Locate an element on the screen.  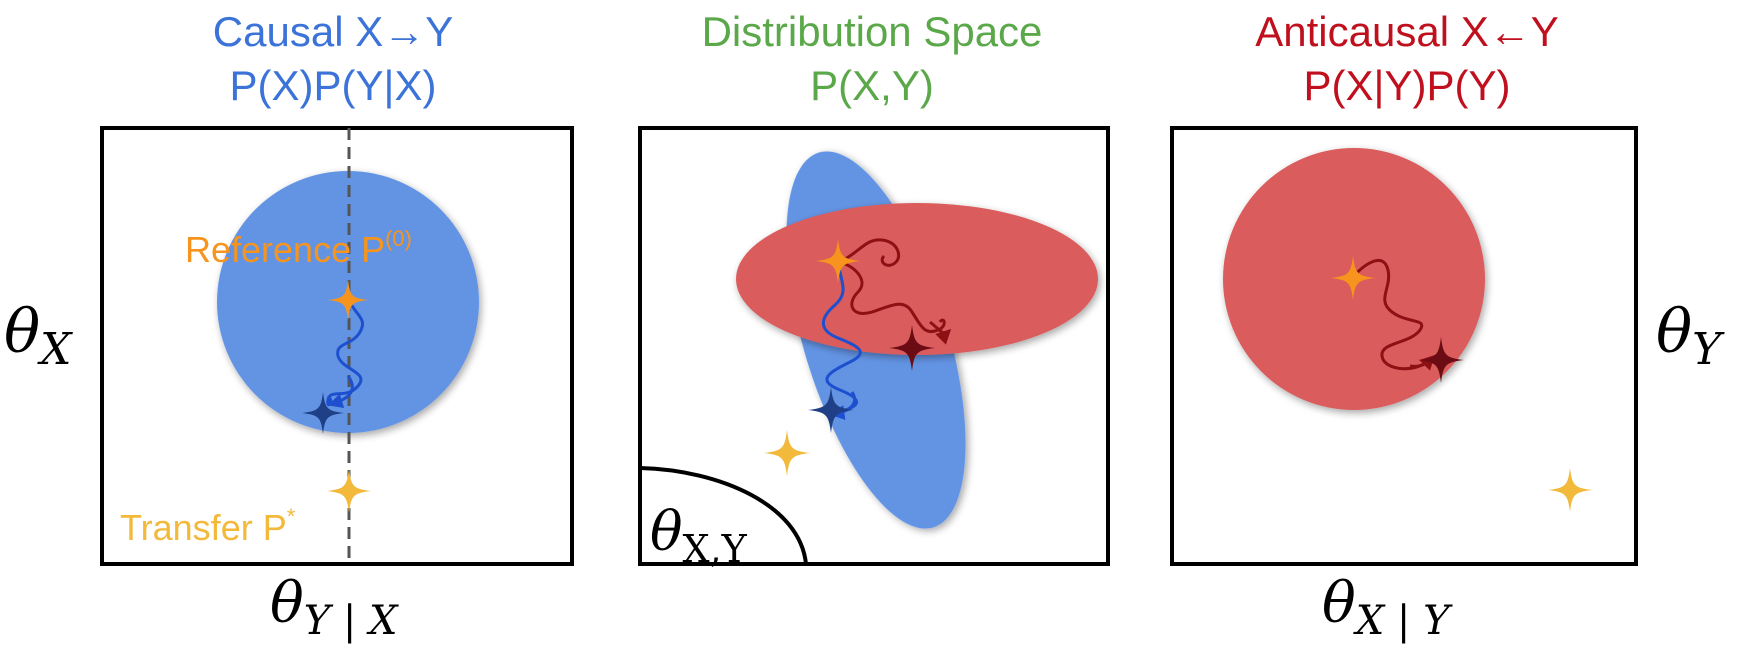
anticausal-y-axis-label: θY is located at coordinates (1690, 336).